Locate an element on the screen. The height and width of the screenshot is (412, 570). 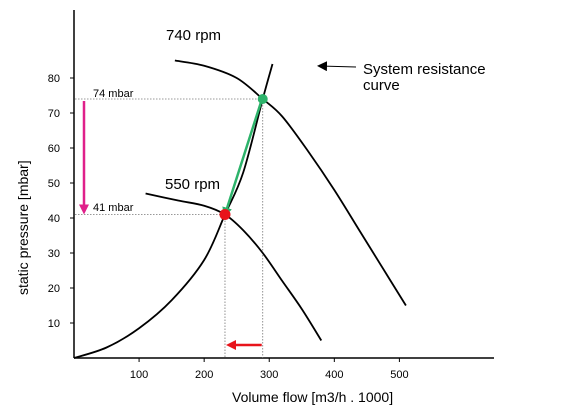
x-tick-label: 100 is located at coordinates (139, 375).